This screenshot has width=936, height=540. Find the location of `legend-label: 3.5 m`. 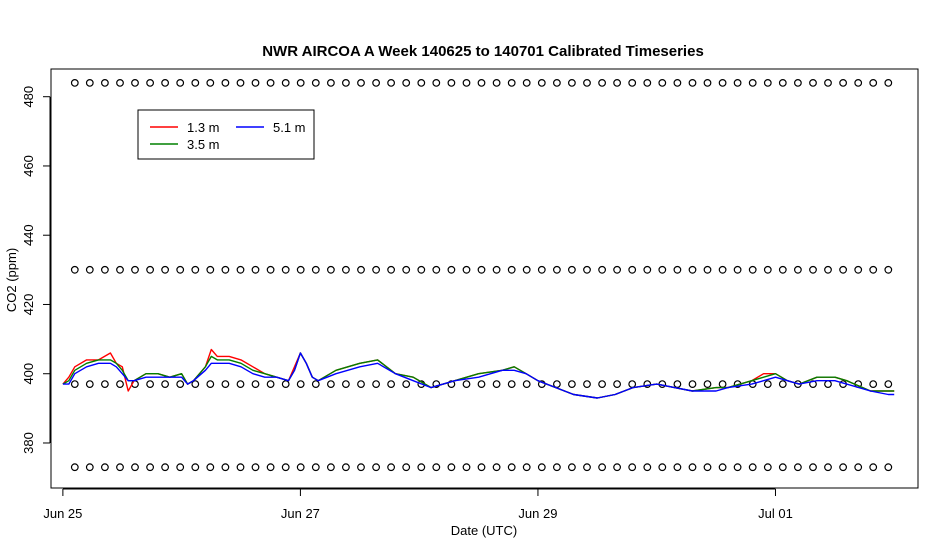

legend-label: 3.5 m is located at coordinates (203, 144).